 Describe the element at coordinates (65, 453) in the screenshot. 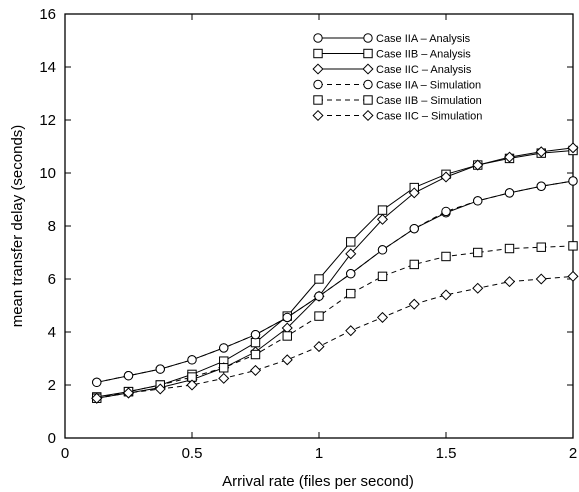

I see `x-tick-label: 0` at that location.